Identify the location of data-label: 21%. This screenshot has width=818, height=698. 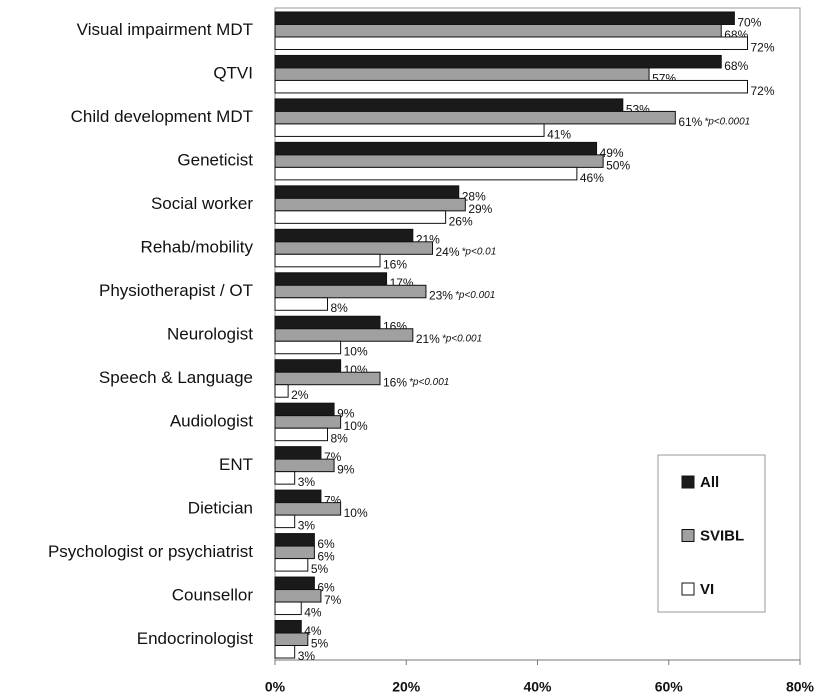
(428, 339).